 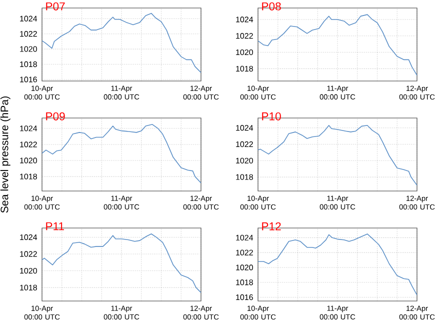 I want to click on chart-title: P12, so click(x=271, y=226).